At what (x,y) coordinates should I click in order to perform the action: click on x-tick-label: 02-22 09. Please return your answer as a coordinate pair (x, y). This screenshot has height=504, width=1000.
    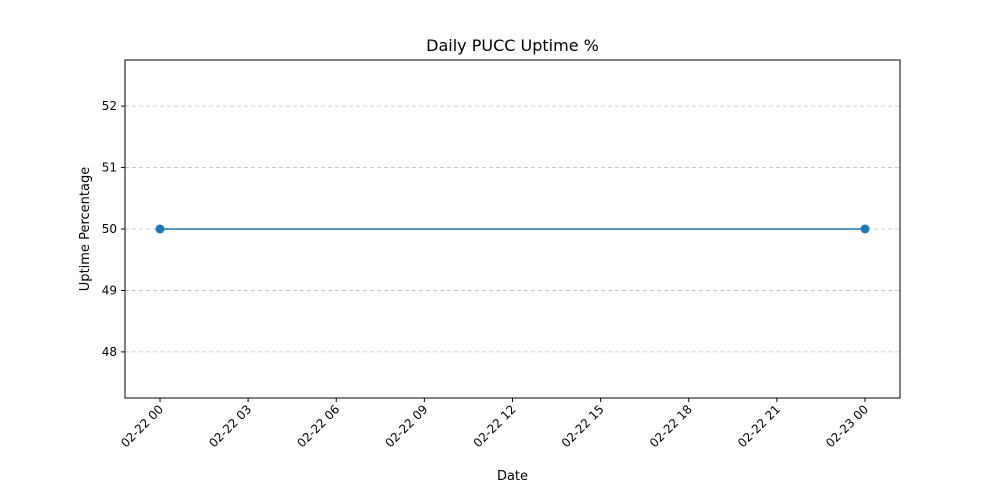
    Looking at the image, I should click on (406, 426).